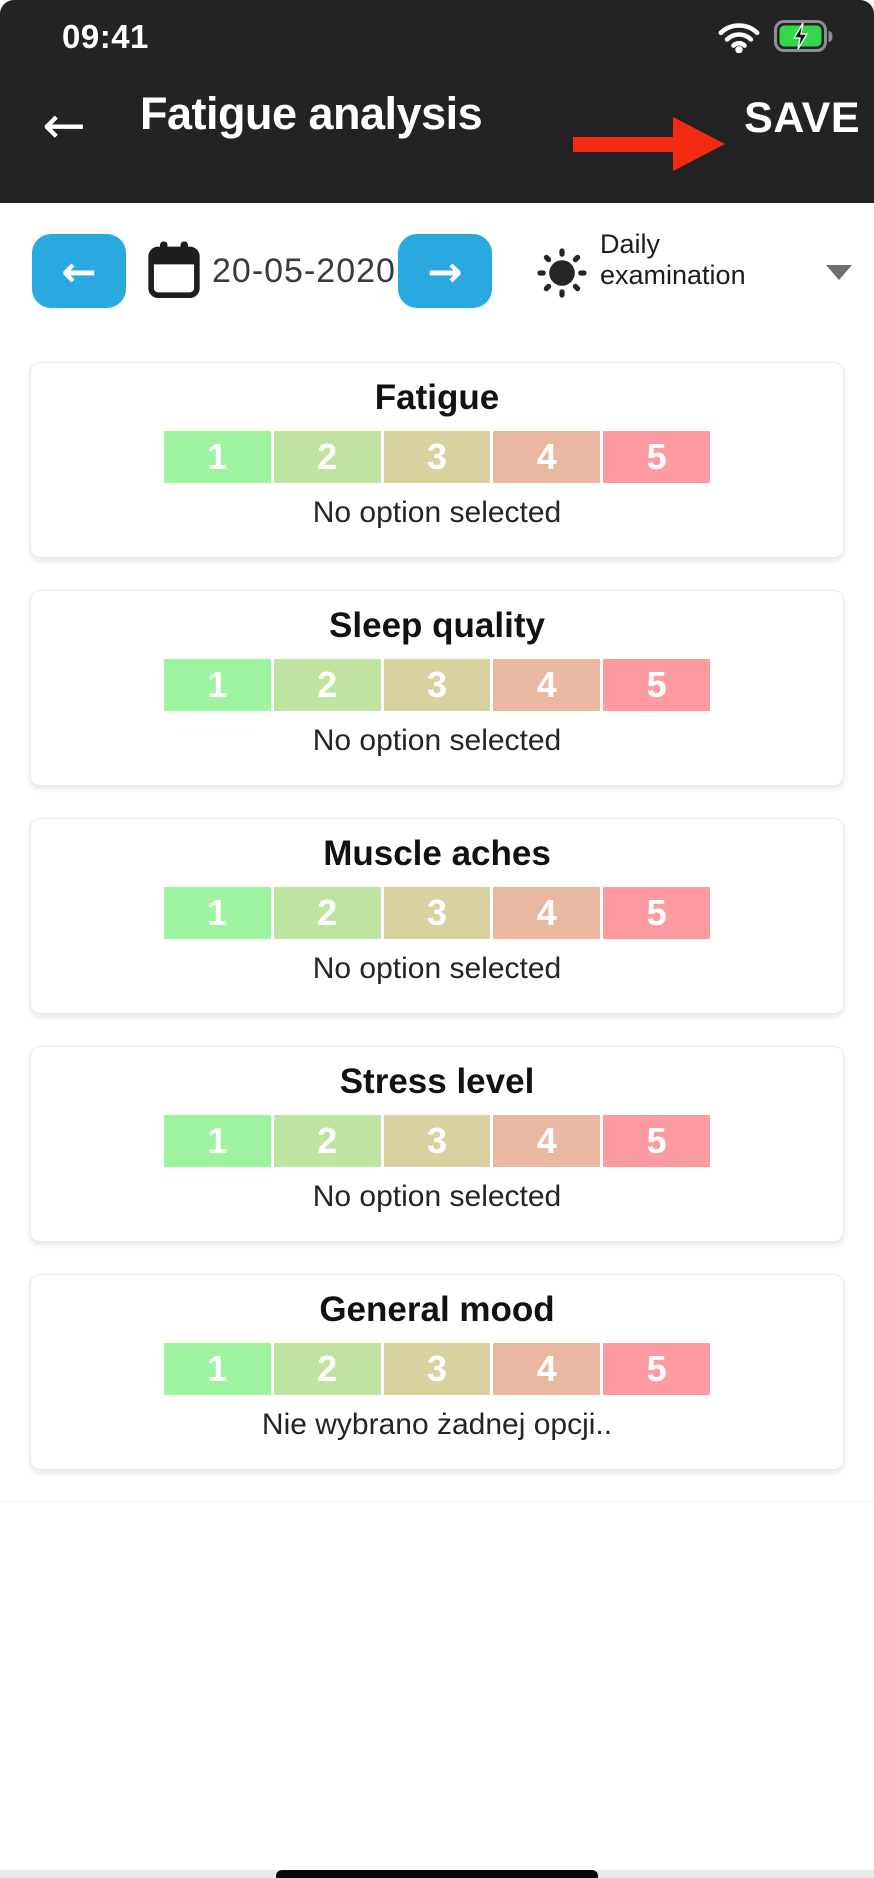 The image size is (874, 1878). What do you see at coordinates (562, 273) in the screenshot?
I see `sun-icon` at bounding box center [562, 273].